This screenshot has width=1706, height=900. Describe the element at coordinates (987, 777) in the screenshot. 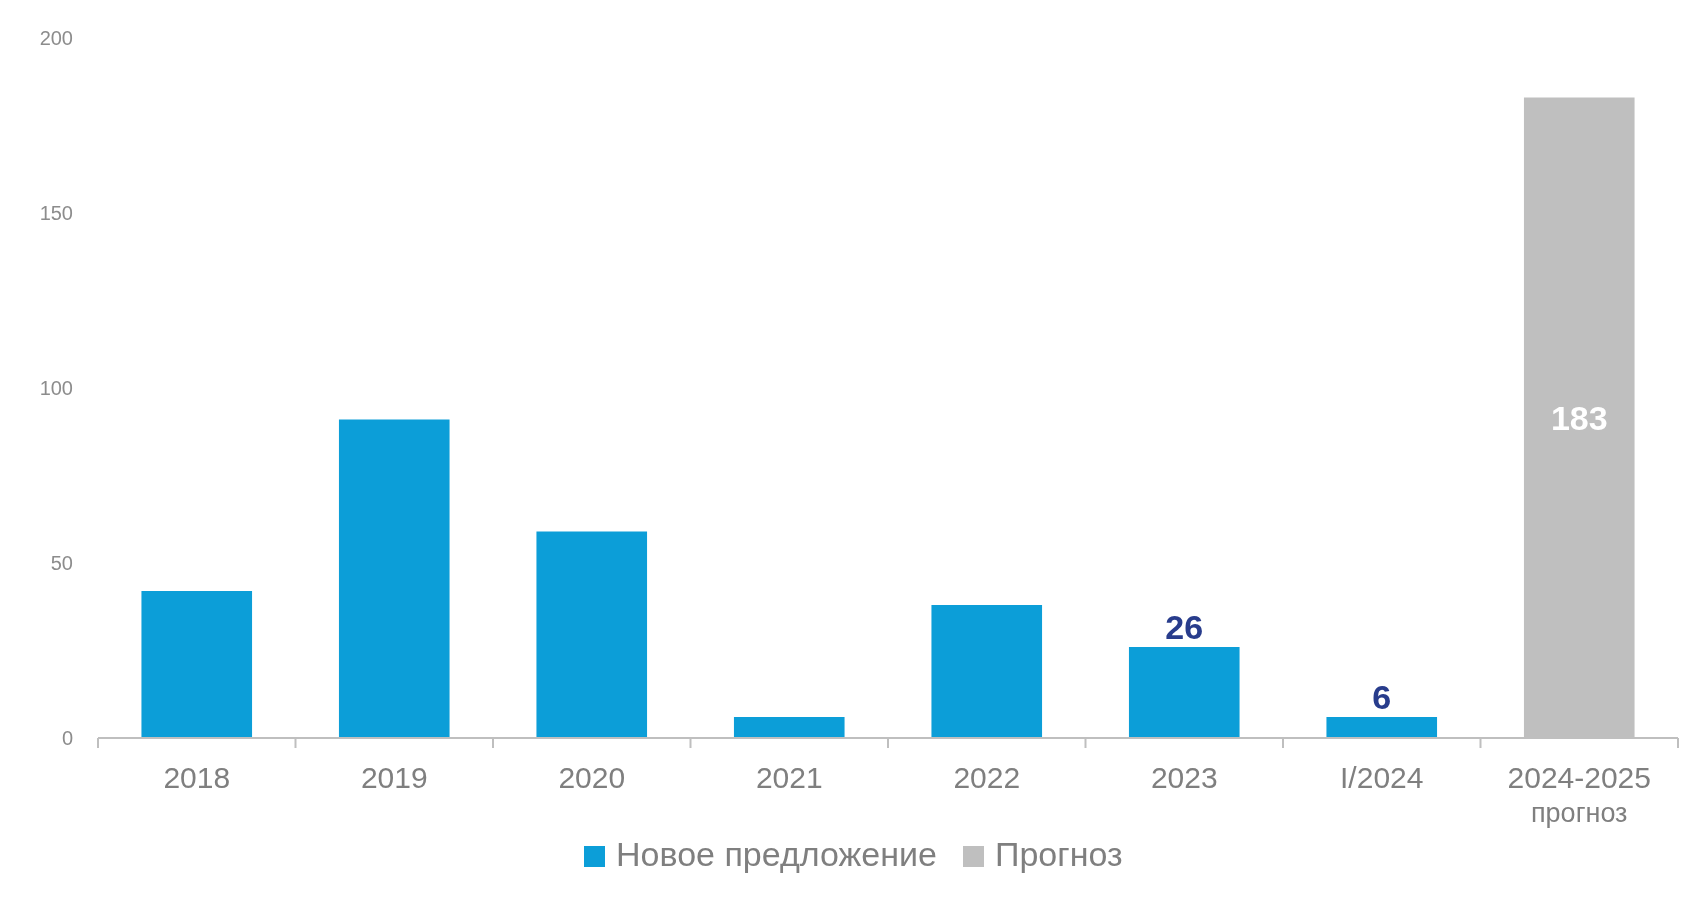

I see `x-tick-label: 2022` at that location.